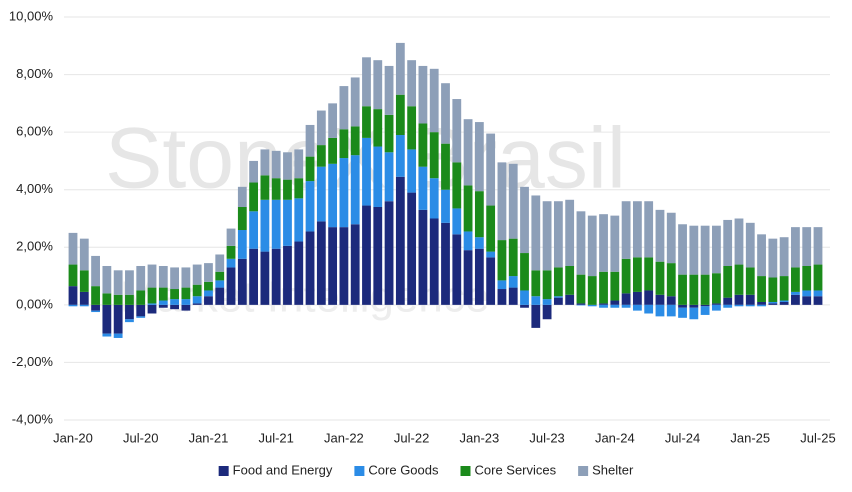 Image resolution: width=852 pixels, height=492 pixels. What do you see at coordinates (33, 418) in the screenshot?
I see `y-tick-label: -4,00%` at bounding box center [33, 418].